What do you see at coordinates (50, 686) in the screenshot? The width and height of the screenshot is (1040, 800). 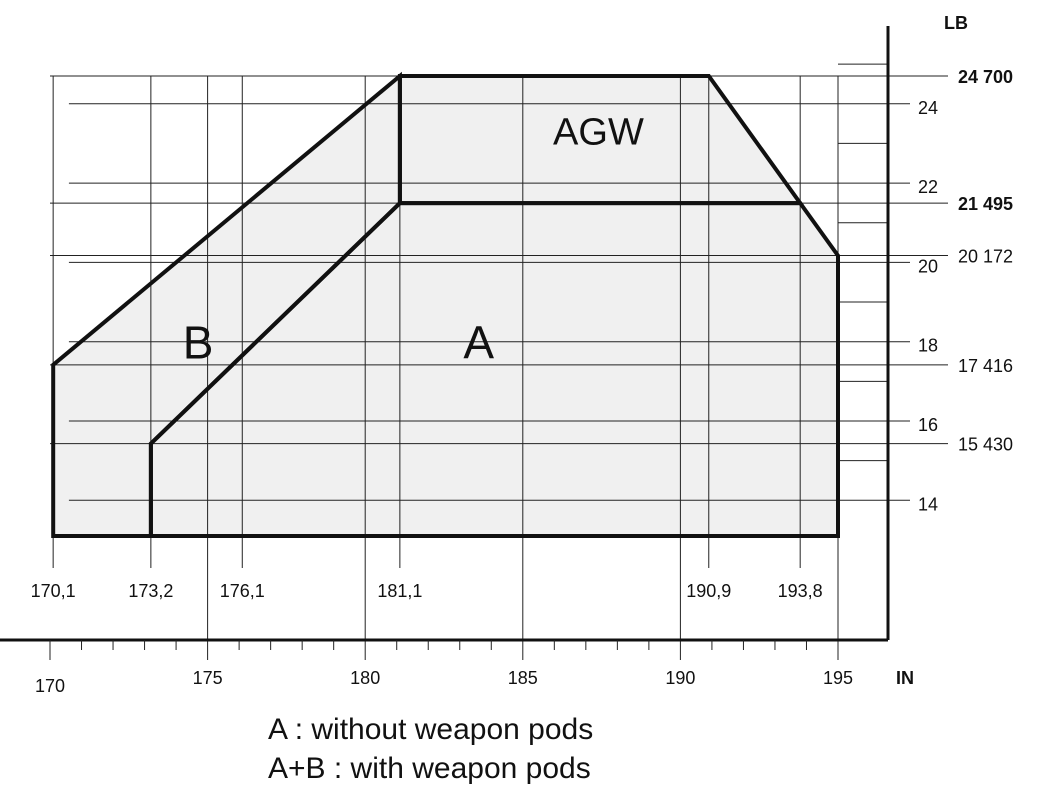 I see `x-tick-label-170: 170` at bounding box center [50, 686].